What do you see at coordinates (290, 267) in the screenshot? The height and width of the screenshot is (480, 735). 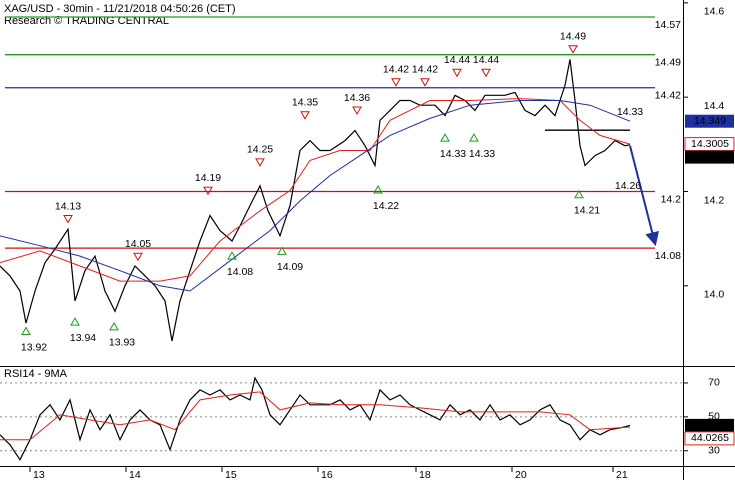 I see `support-label: 14.09` at bounding box center [290, 267].